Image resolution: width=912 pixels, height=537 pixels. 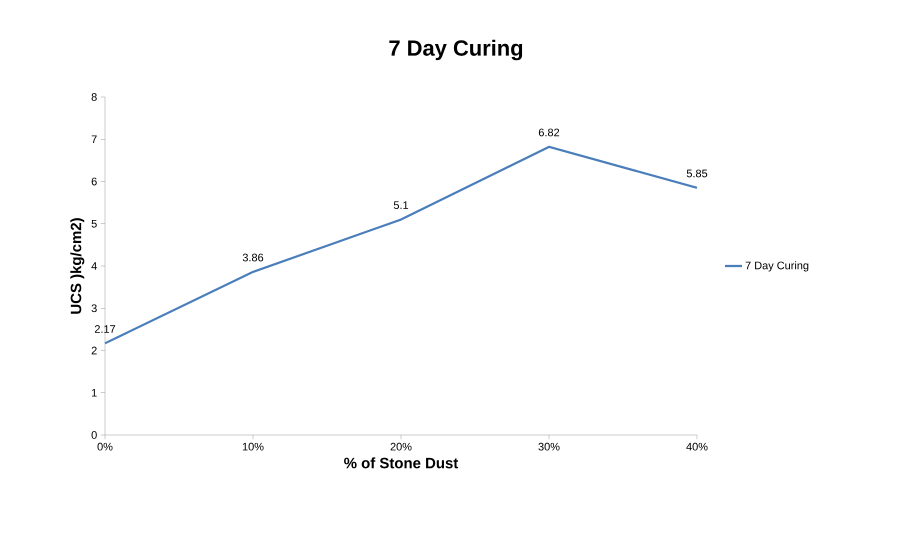 What do you see at coordinates (94, 308) in the screenshot?
I see `y-tick-label: 3` at bounding box center [94, 308].